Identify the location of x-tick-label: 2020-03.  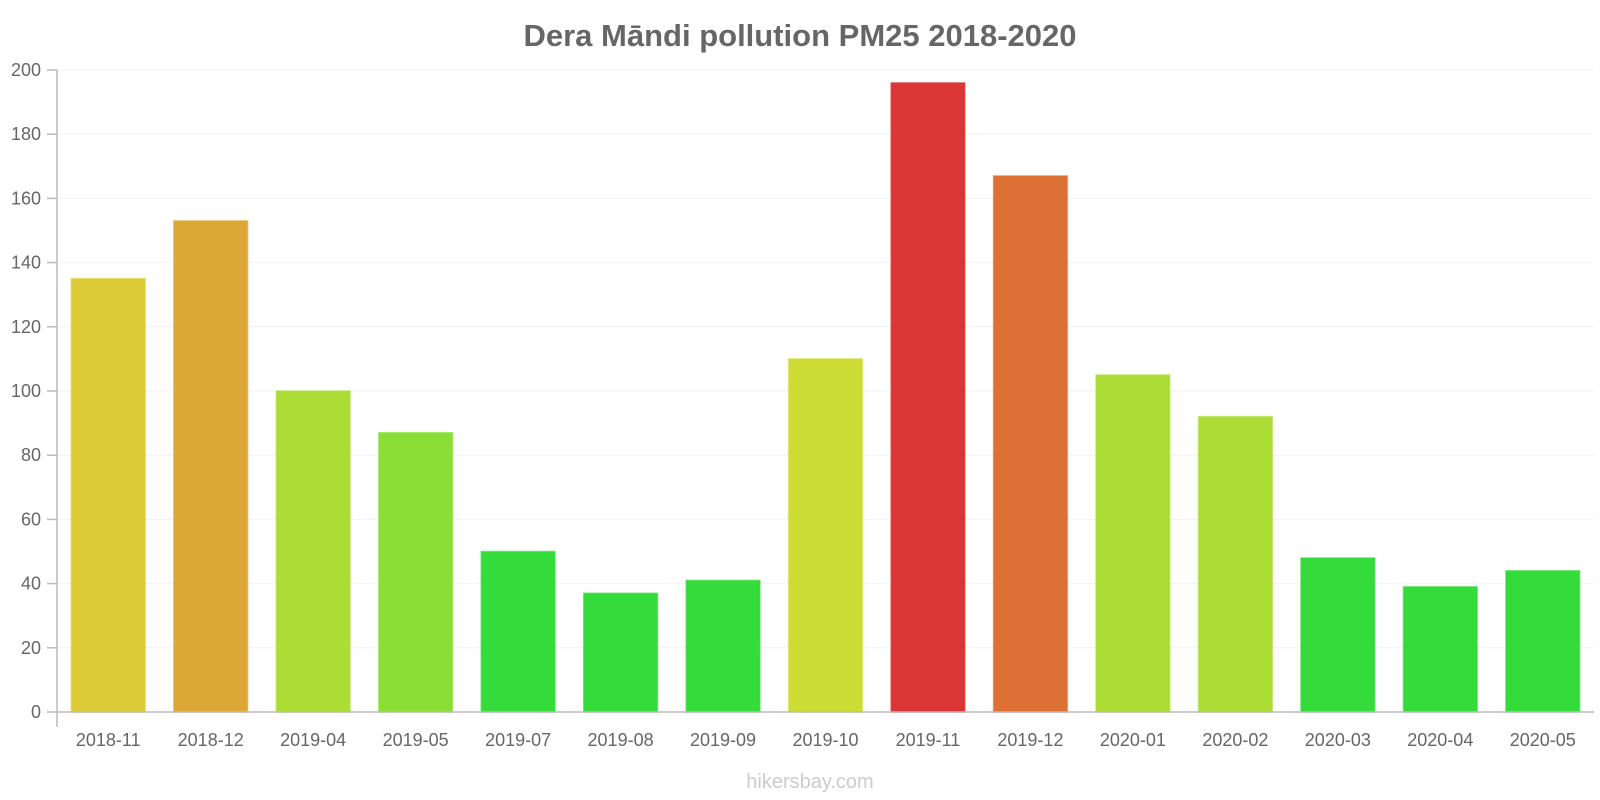
(1338, 740).